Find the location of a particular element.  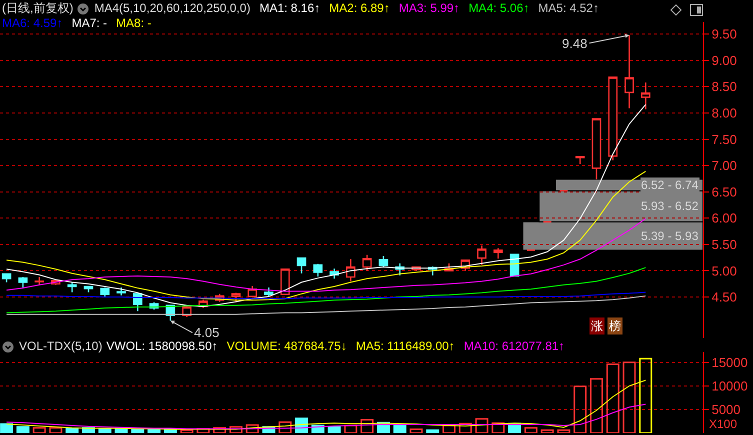

y-tick-label: 9.00 is located at coordinates (724, 60).